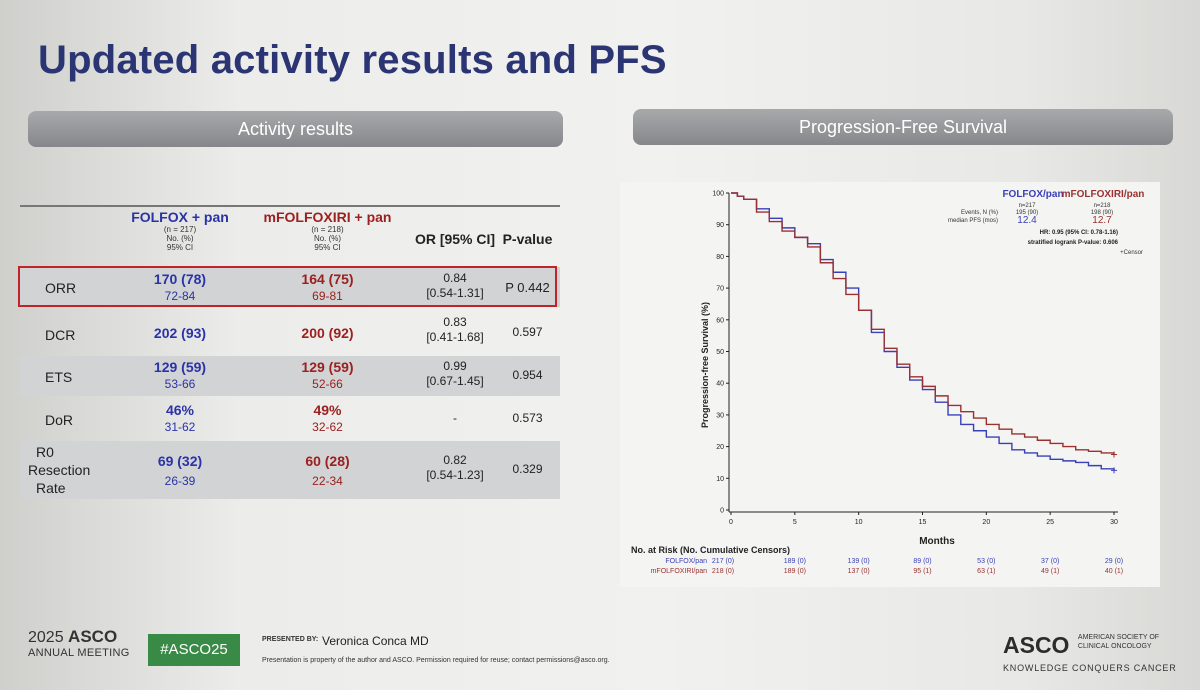 The height and width of the screenshot is (690, 1200). Describe the element at coordinates (180, 248) in the screenshot. I see `folfox-header-ci: 95% CI` at that location.